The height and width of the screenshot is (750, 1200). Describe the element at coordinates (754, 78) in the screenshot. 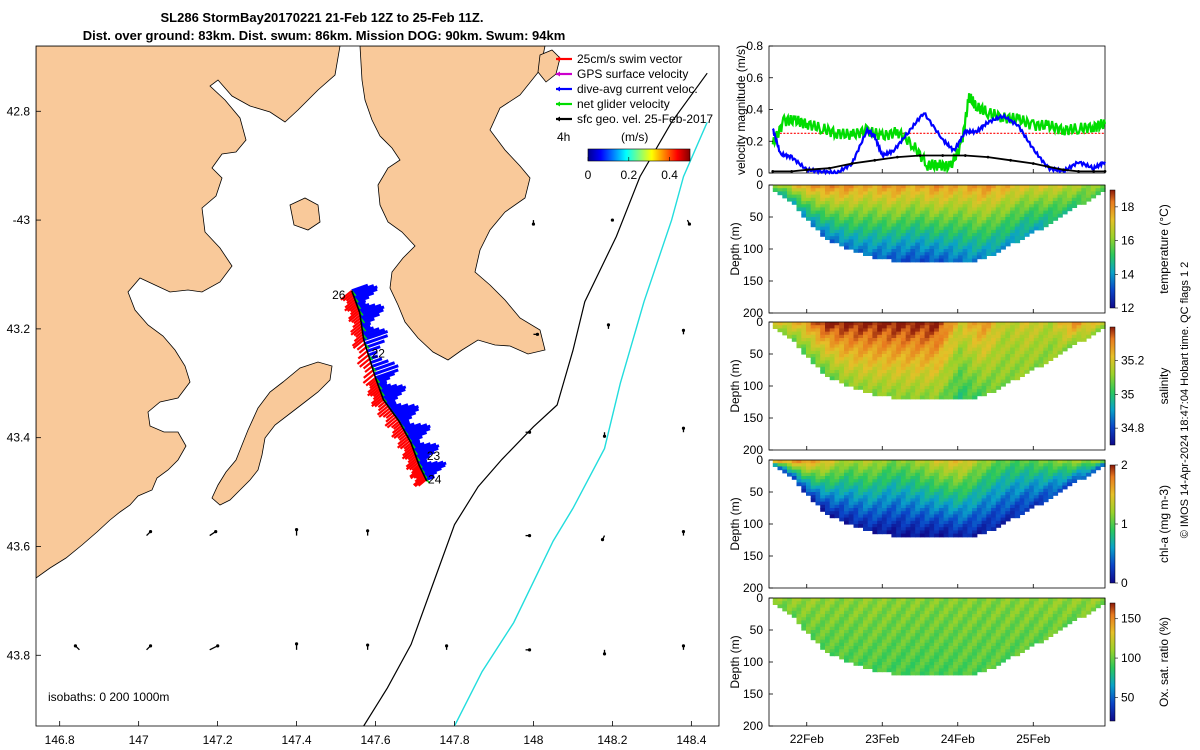

I see `velocity-ytick-label: 0.6` at that location.